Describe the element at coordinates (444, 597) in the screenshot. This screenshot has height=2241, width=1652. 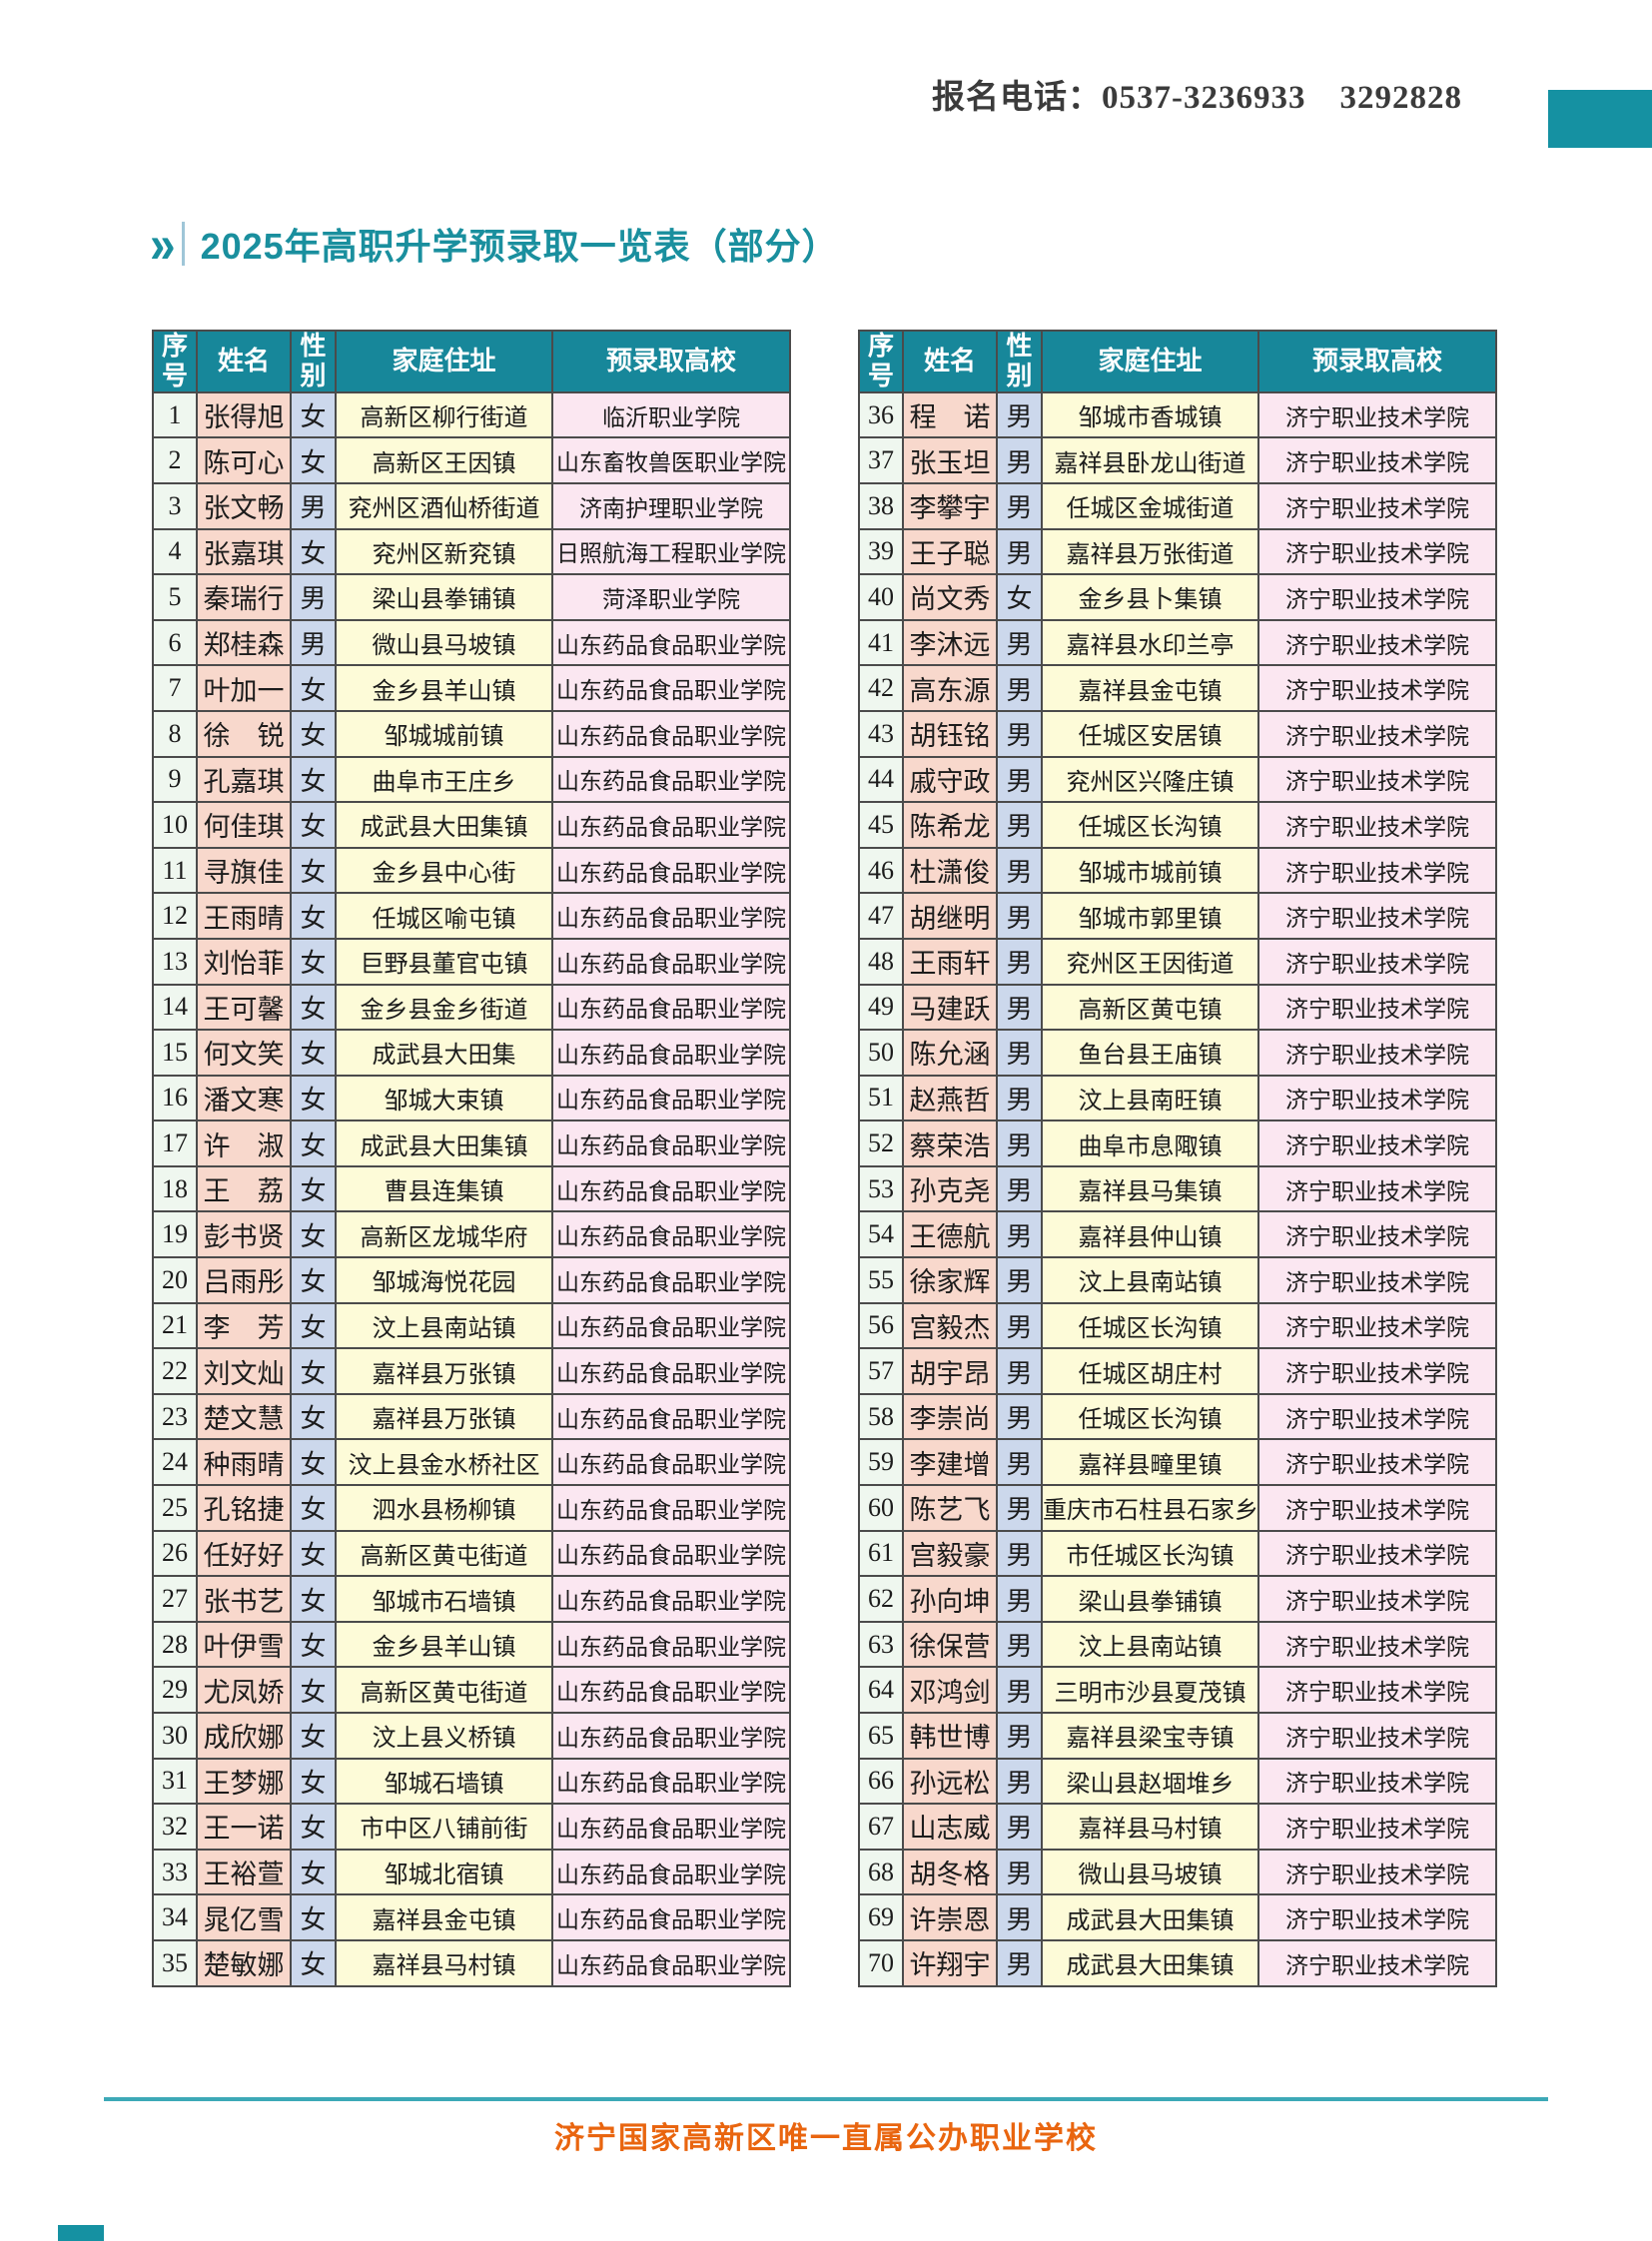
I see `table-cell: 梁山县拳铺镇` at that location.